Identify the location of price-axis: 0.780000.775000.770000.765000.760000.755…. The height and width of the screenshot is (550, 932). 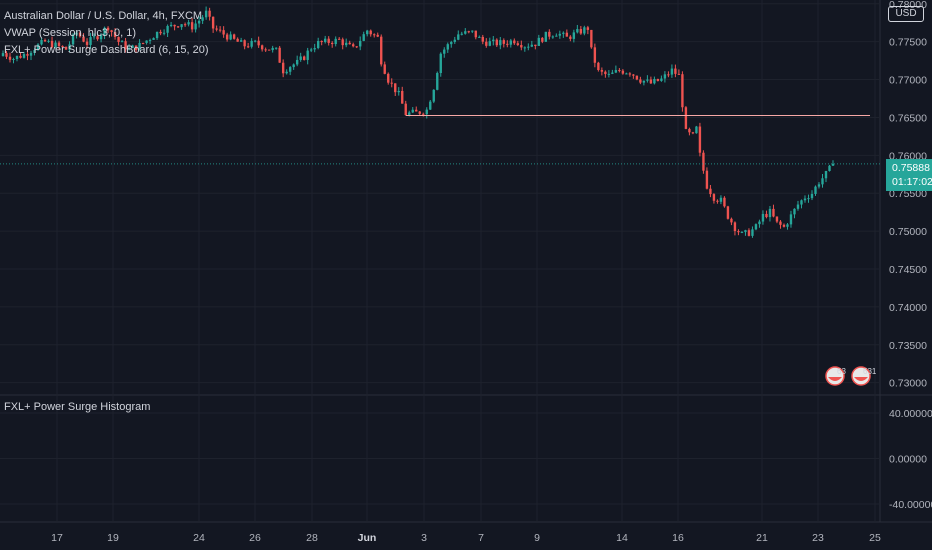
(910, 255).